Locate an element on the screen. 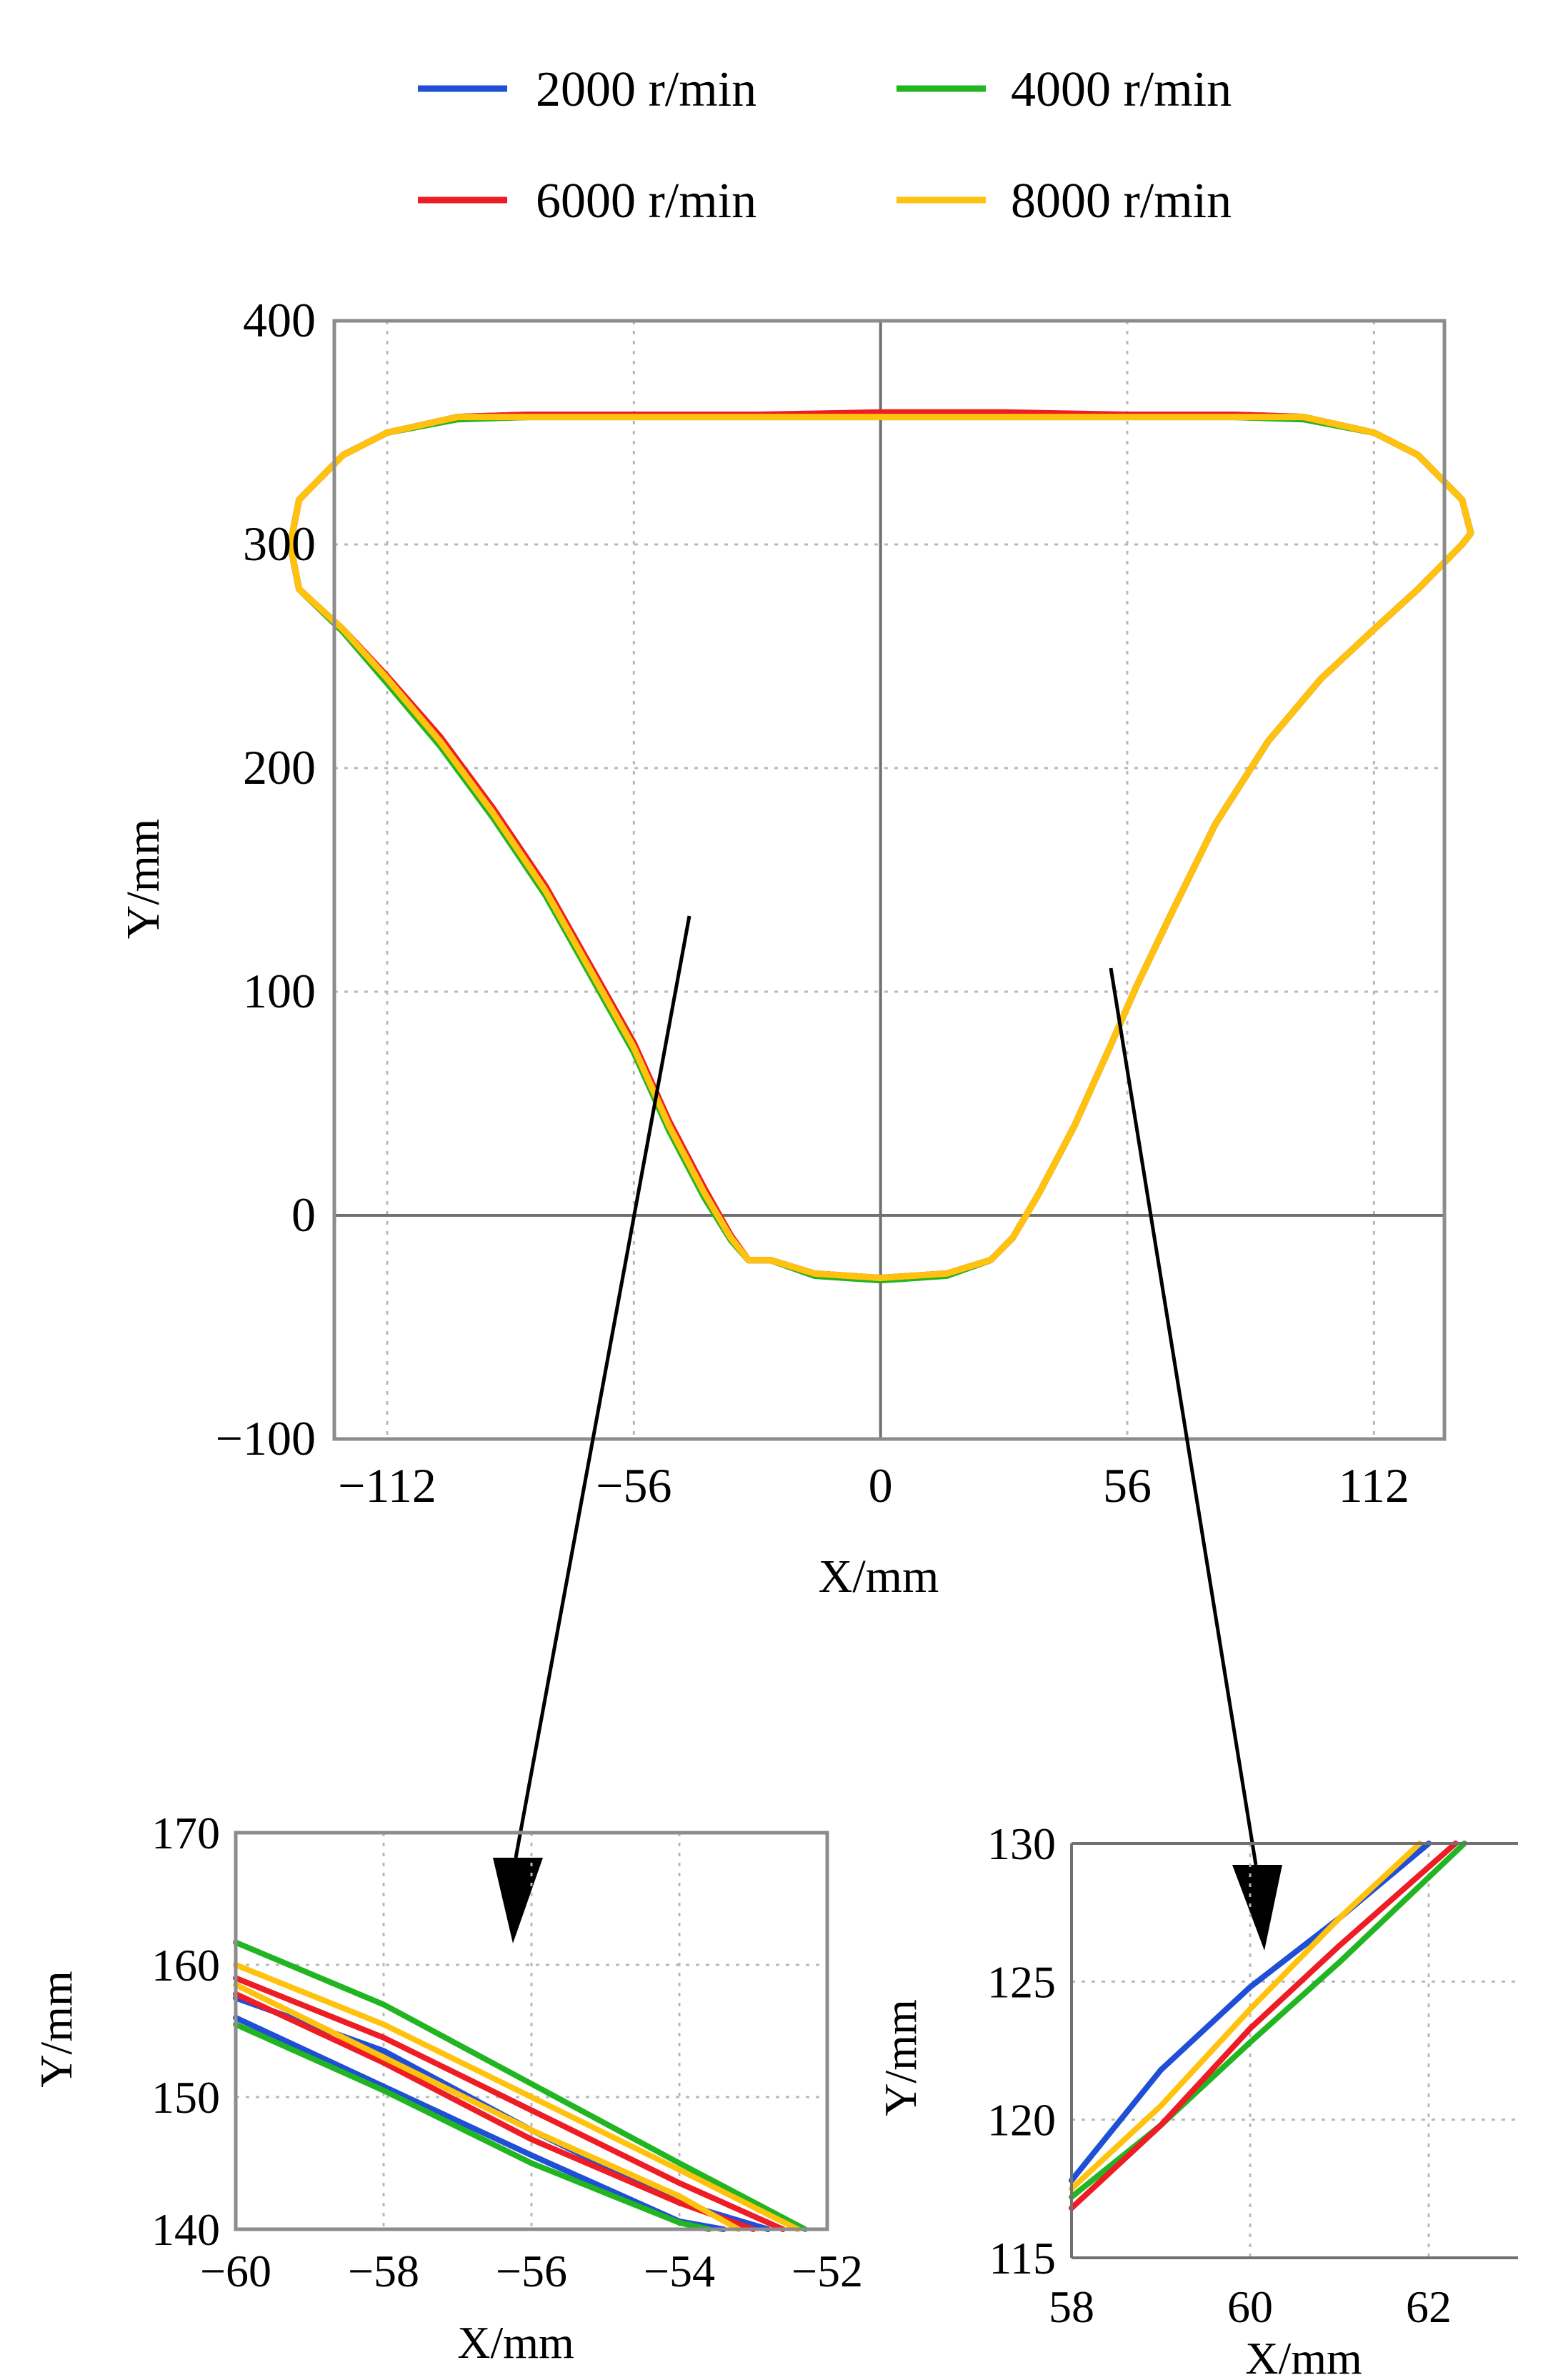 This screenshot has width=1568, height=2380. zoom-left-yticks: 140 150 160 170 is located at coordinates (185, 2031).